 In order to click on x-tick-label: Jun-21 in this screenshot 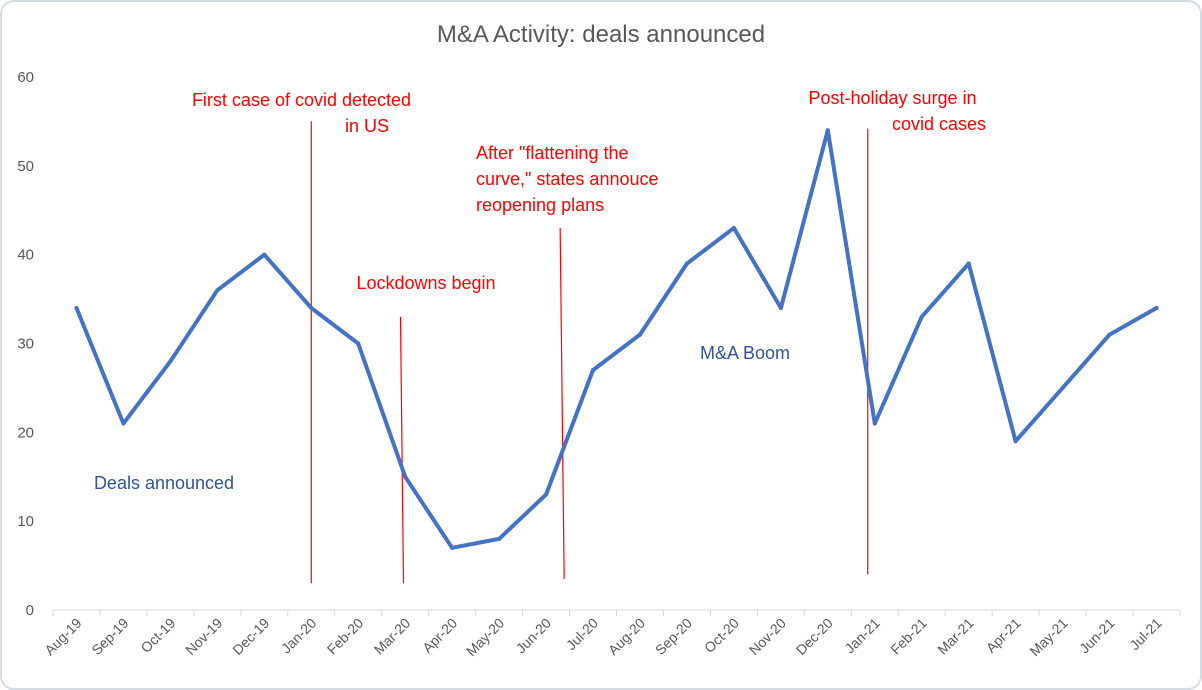, I will do `click(1097, 636)`.